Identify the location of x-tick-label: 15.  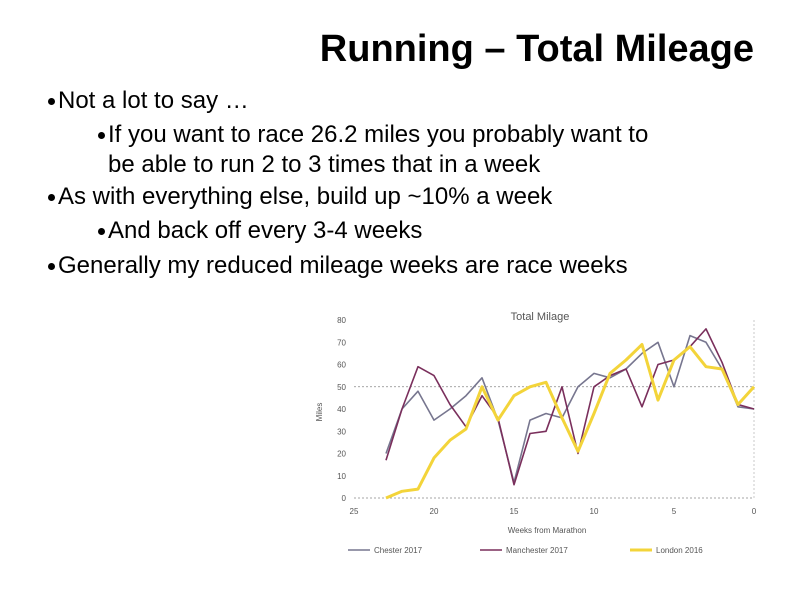
(514, 511).